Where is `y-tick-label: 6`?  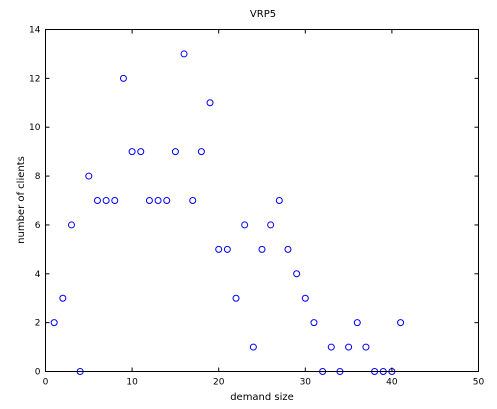
y-tick-label: 6 is located at coordinates (38, 226).